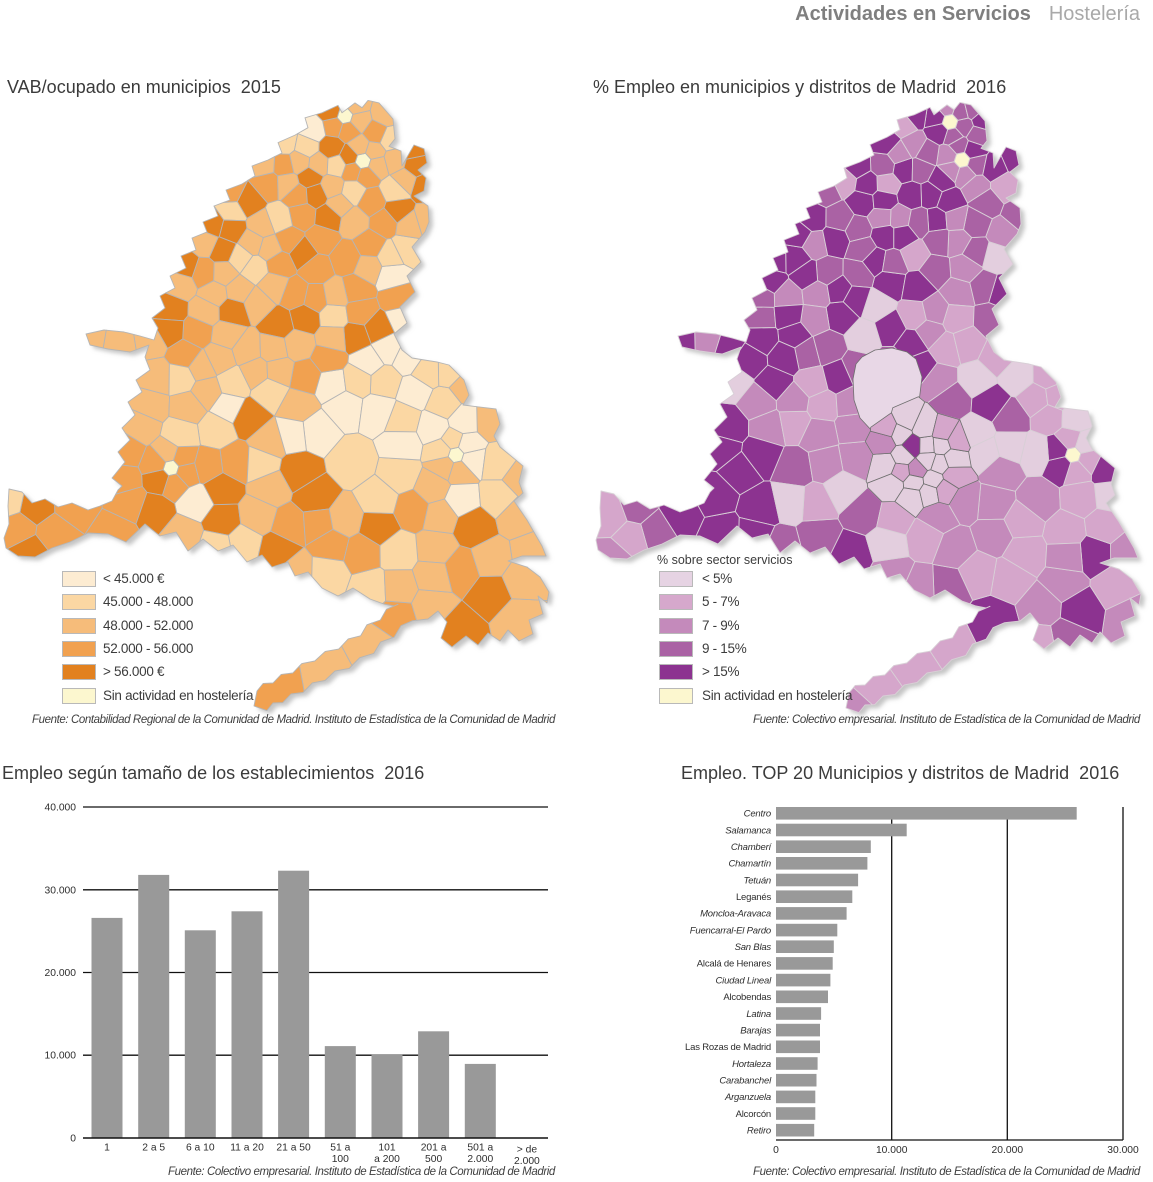 This screenshot has height=1182, width=1153. What do you see at coordinates (61, 808) in the screenshot?
I see `svg-text: 40.000` at bounding box center [61, 808].